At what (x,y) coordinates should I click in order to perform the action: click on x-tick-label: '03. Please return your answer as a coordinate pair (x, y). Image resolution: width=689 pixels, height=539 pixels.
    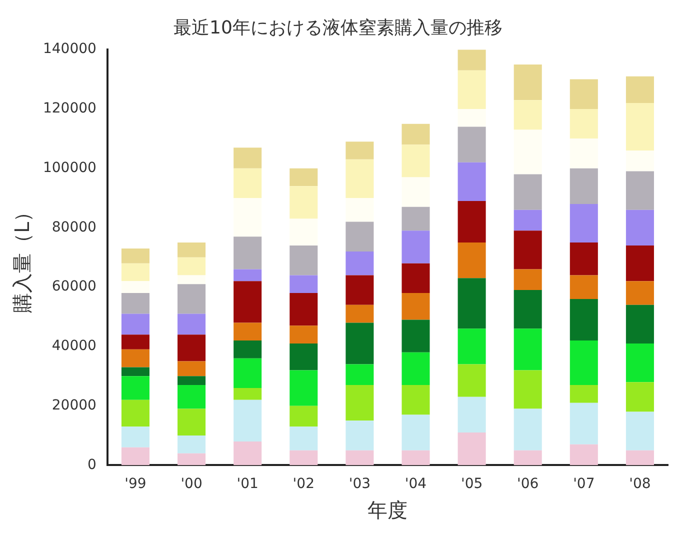
    Looking at the image, I should click on (359, 484).